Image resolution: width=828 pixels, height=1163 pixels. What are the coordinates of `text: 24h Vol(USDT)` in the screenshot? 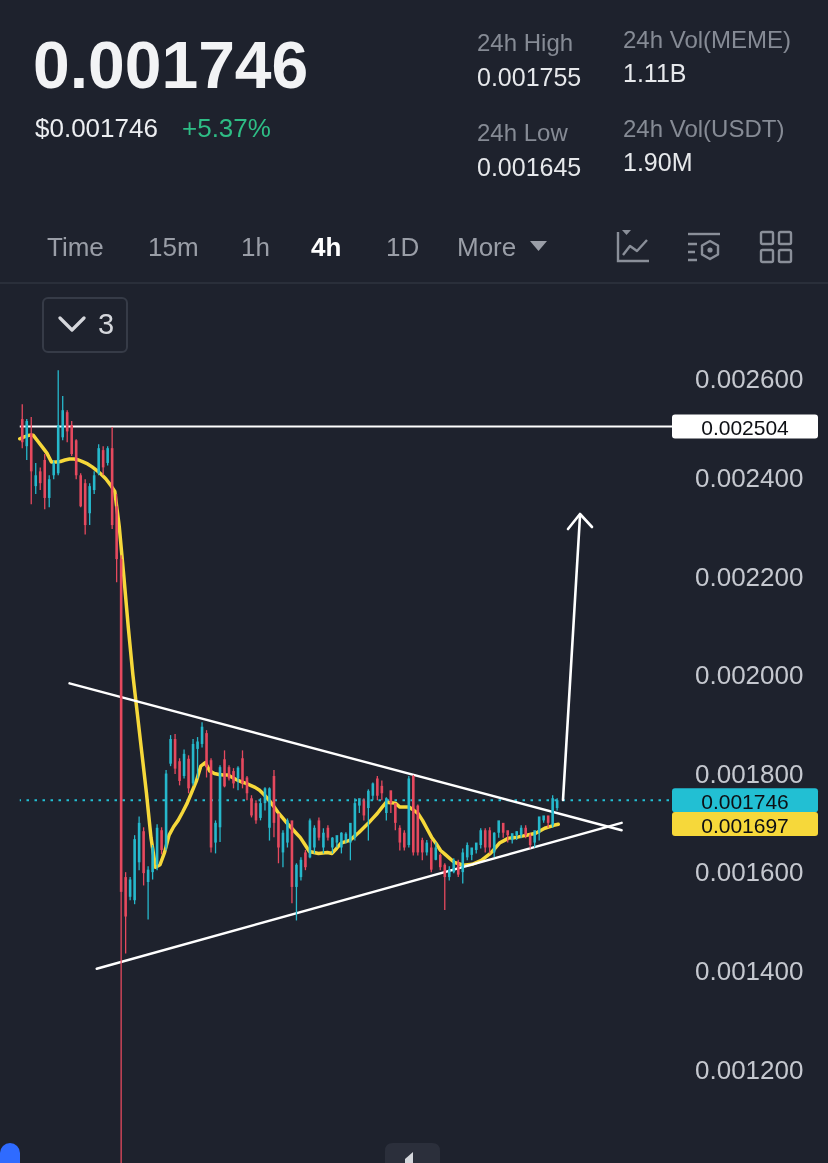 It's located at (704, 128).